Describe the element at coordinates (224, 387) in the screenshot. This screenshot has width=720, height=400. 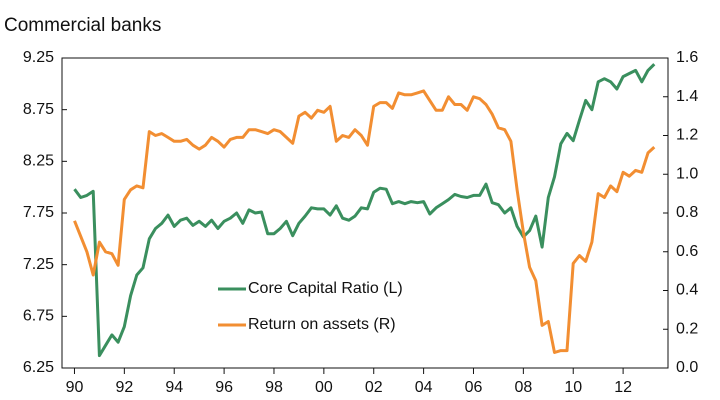
I see `x-tick-label: 96` at that location.